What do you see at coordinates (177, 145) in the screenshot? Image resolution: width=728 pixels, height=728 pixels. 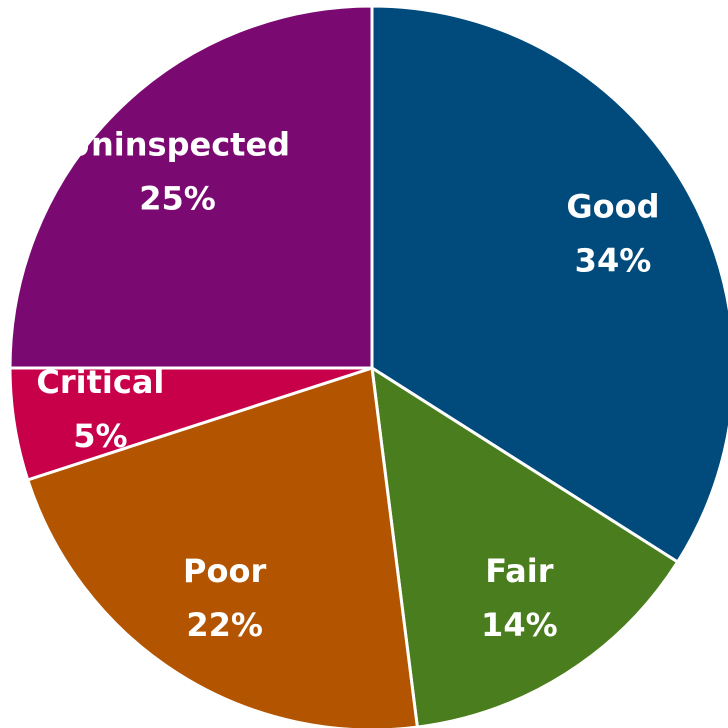 I see `slice-label: Uninspected` at bounding box center [177, 145].